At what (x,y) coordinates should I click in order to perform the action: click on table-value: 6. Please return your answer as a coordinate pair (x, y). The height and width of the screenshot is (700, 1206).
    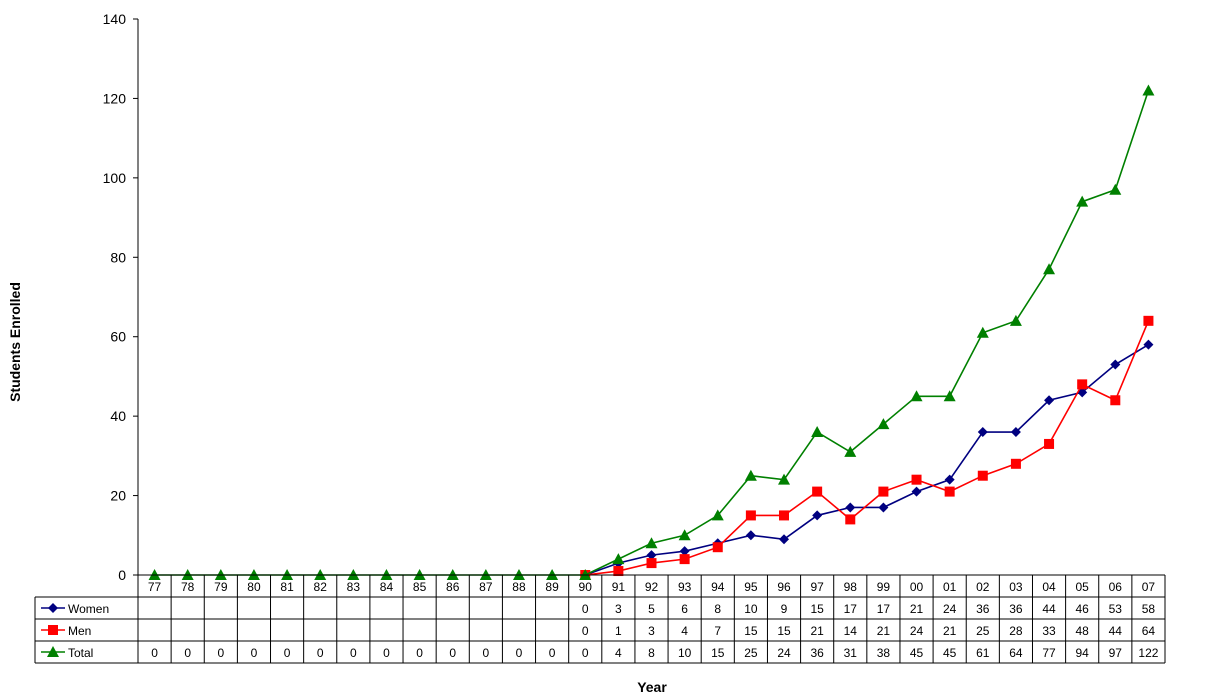
    Looking at the image, I should click on (684, 609).